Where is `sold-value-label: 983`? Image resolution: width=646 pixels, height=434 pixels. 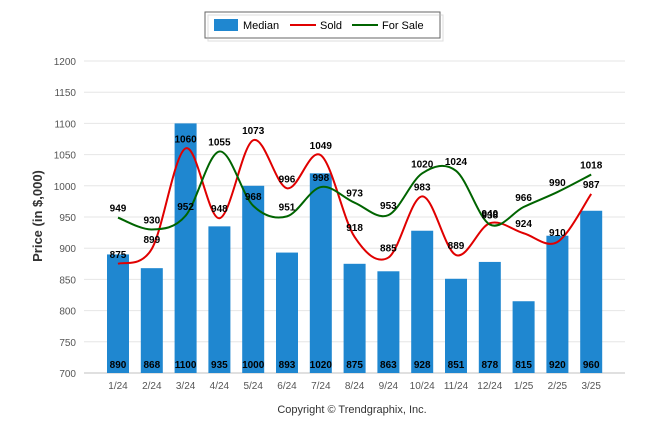
sold-value-label: 983 is located at coordinates (422, 187).